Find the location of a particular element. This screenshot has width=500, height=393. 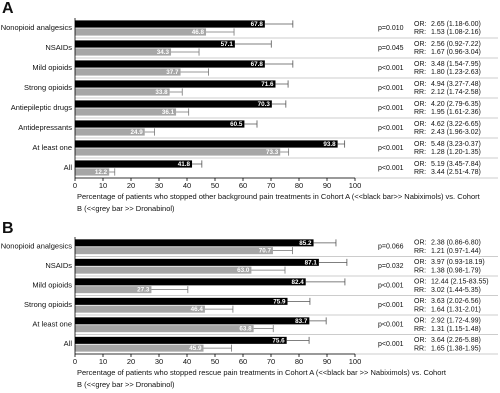

rr-value: 2.12 (1.74-2.58) is located at coordinates (456, 92).